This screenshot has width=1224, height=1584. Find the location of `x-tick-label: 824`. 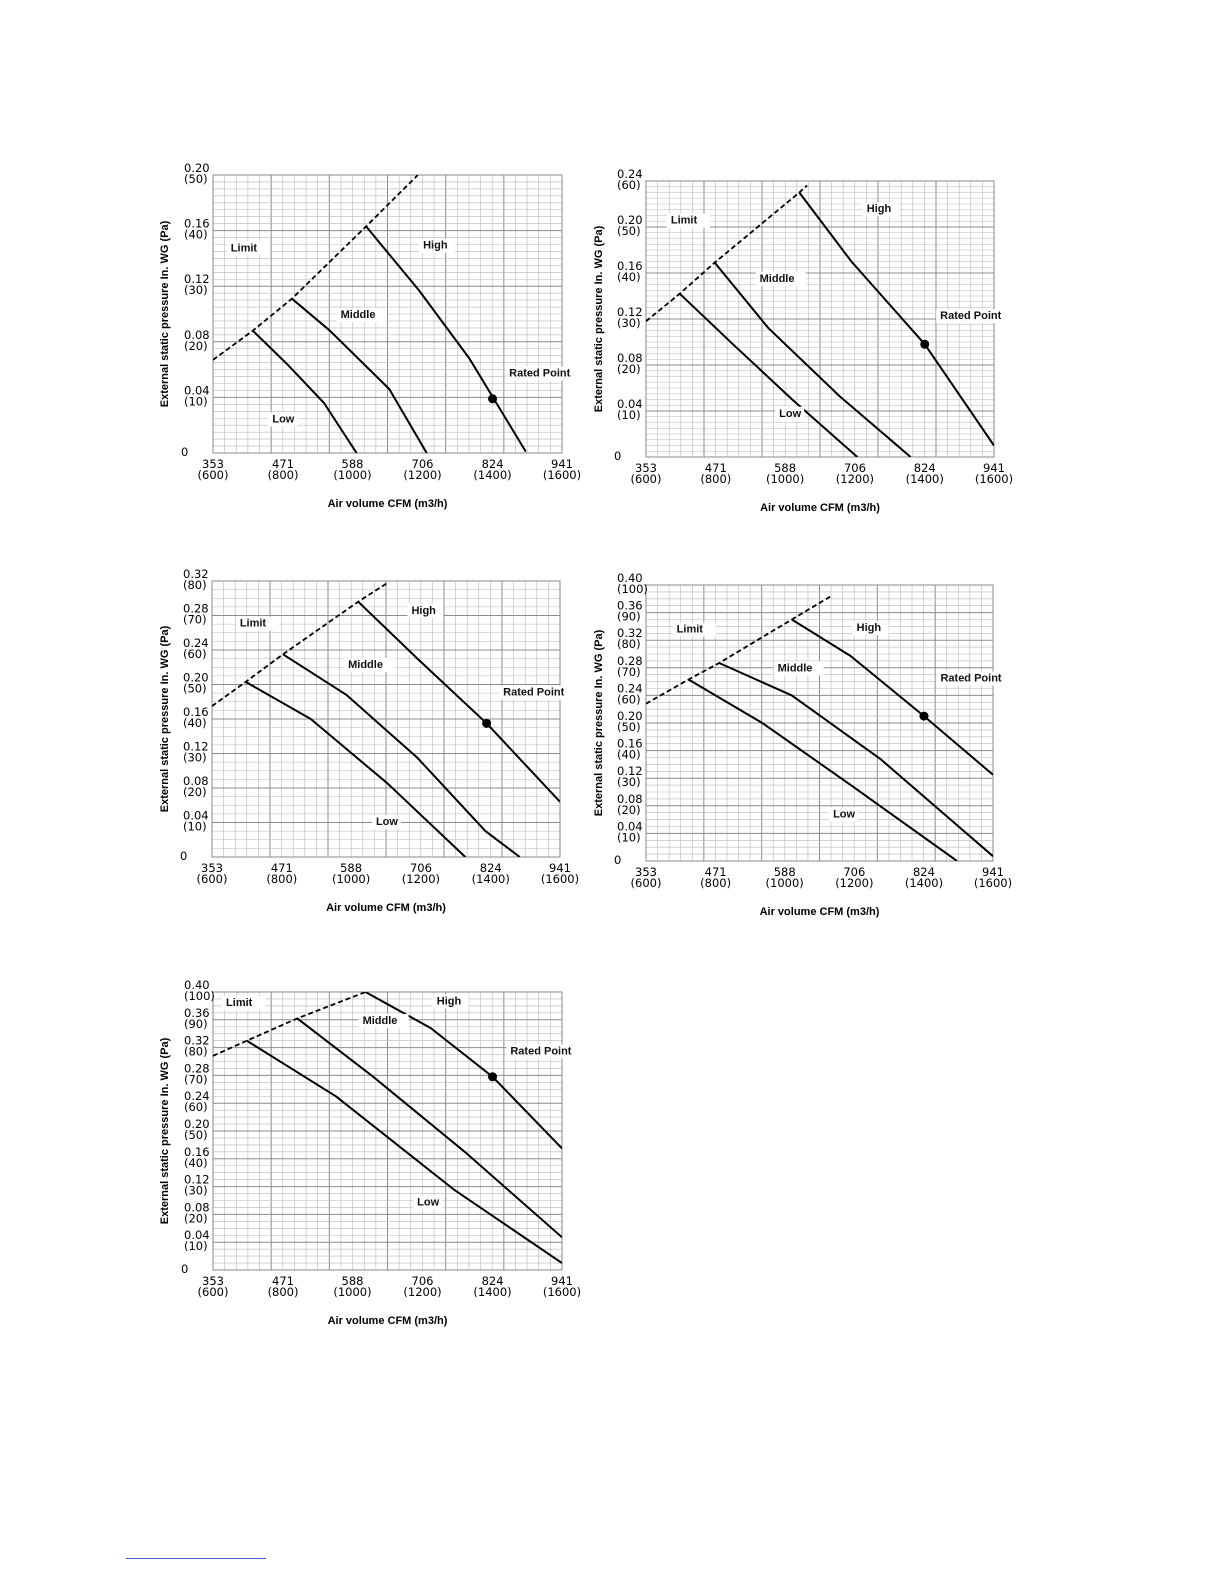

x-tick-label: 824 is located at coordinates (491, 868).